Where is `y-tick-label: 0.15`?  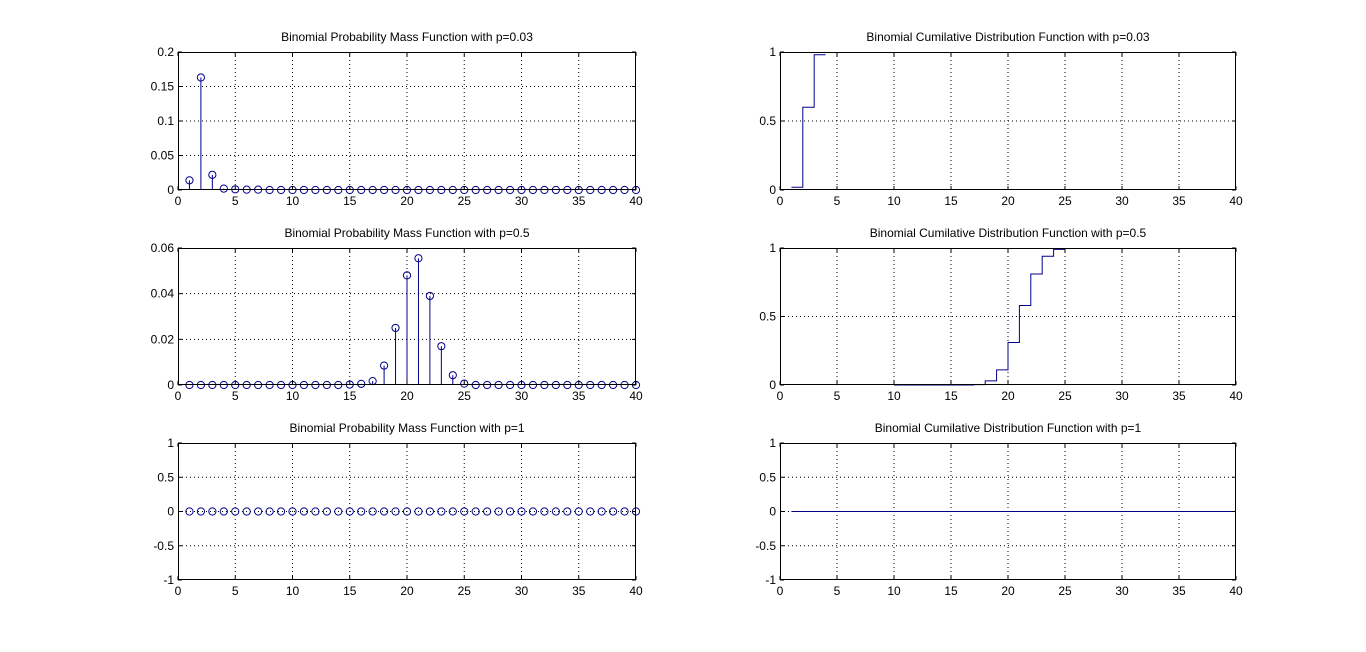
y-tick-label: 0.15 is located at coordinates (163, 87).